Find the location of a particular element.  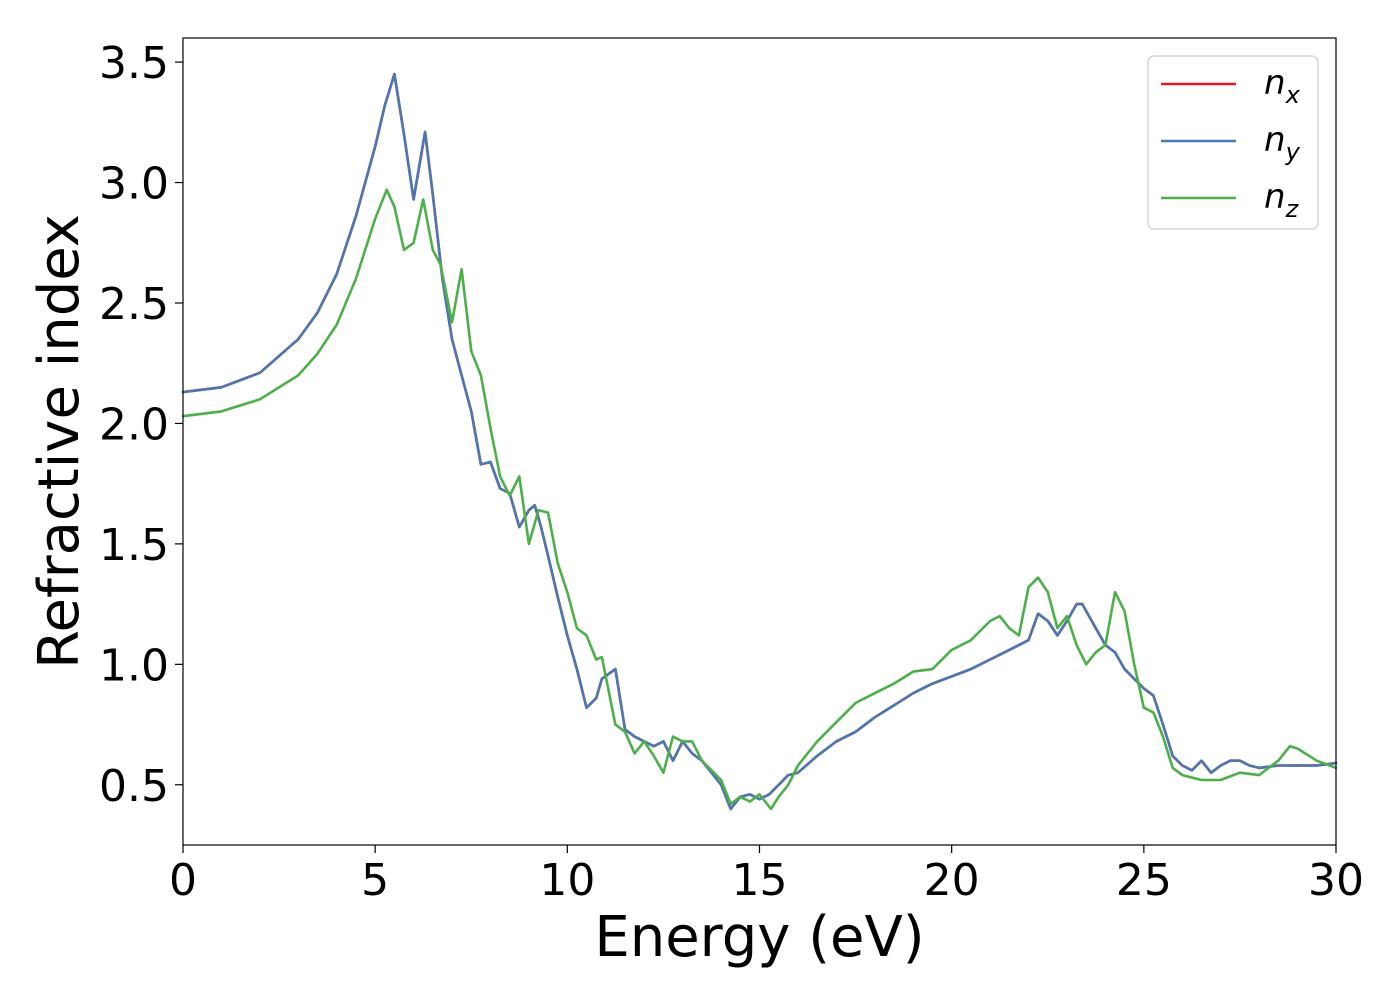

x-tick-label: 30 is located at coordinates (1336, 880).